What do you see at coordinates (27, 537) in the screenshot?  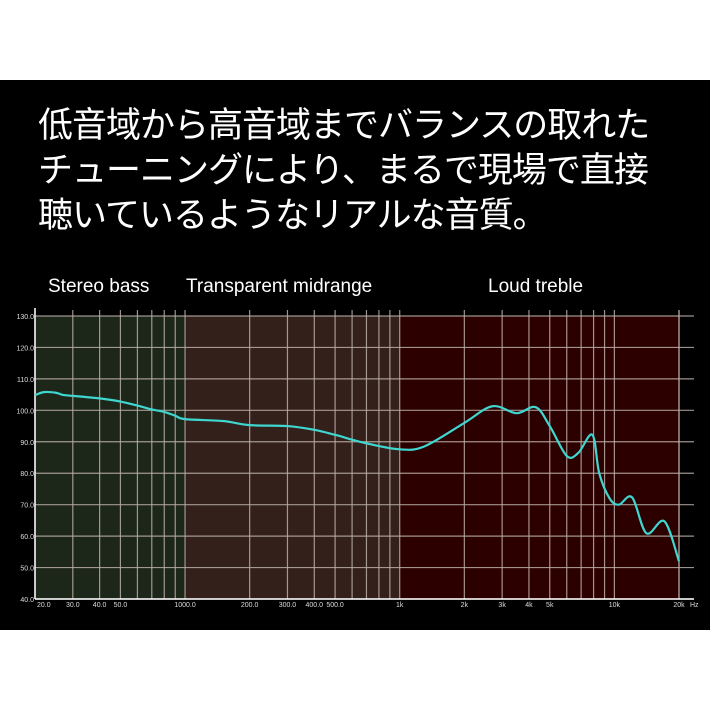 I see `y-tick-label: 60.0` at bounding box center [27, 537].